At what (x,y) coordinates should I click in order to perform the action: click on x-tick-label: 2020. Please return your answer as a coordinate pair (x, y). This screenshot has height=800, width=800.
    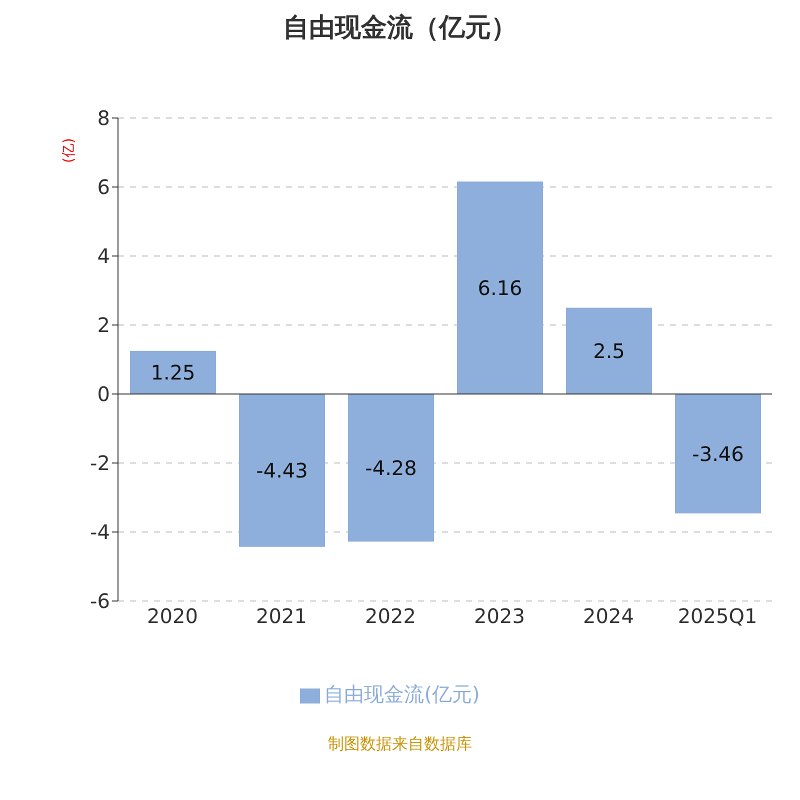
    Looking at the image, I should click on (172, 616).